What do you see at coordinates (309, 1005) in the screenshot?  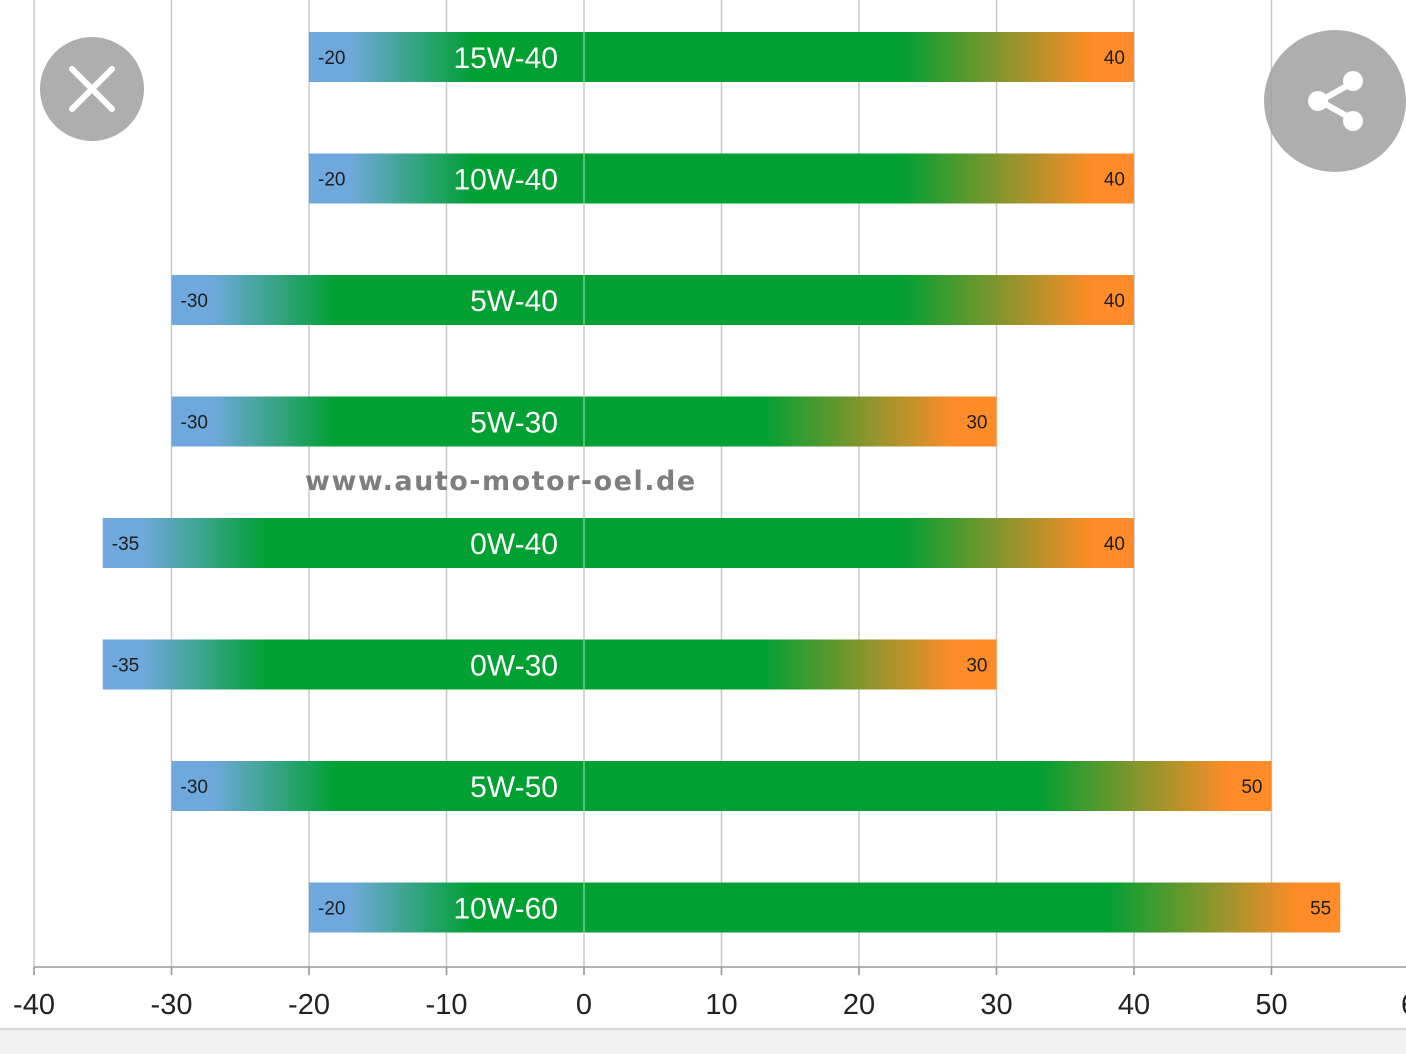 I see `x-tick-label: -20` at bounding box center [309, 1005].